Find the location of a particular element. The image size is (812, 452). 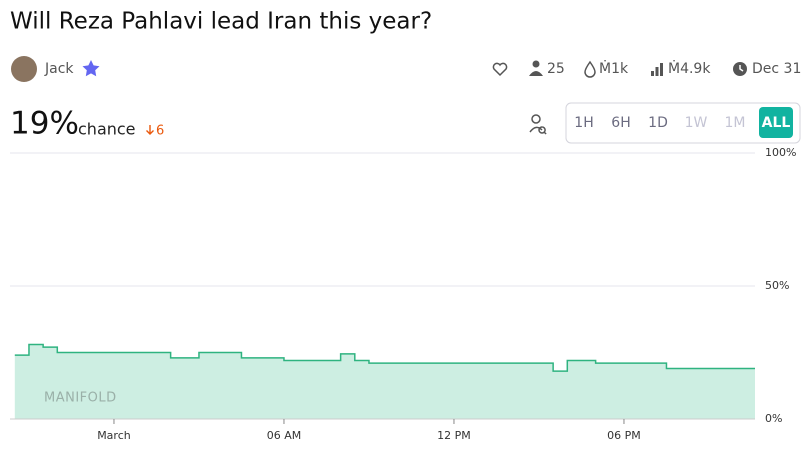

star-icon is located at coordinates (91, 68).